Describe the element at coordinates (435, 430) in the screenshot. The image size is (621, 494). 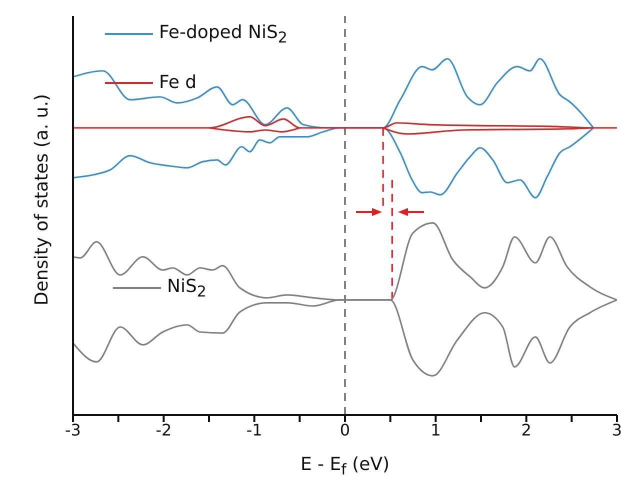
I see `x-tick-label: 1` at that location.